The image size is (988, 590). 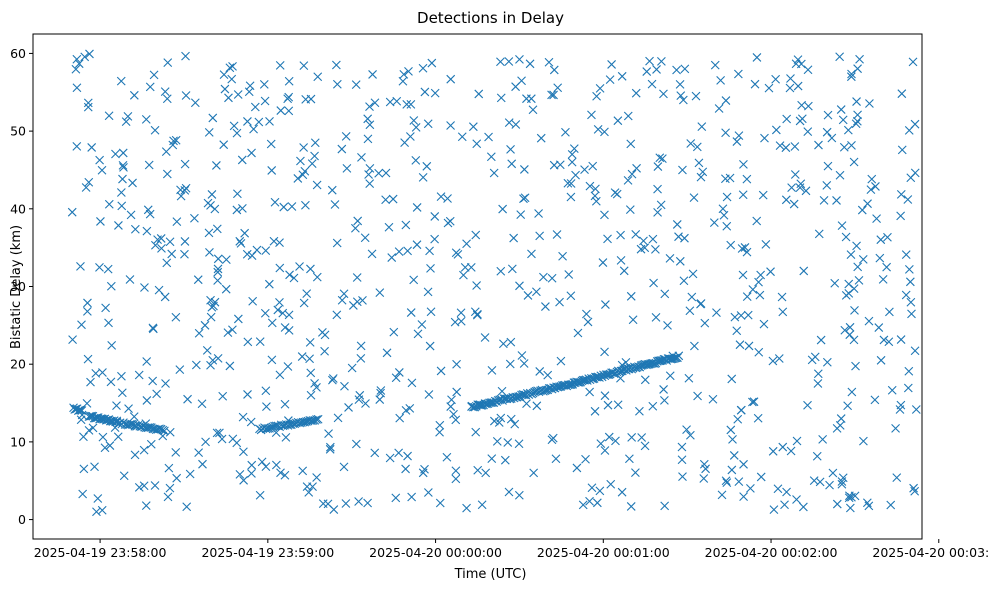 What do you see at coordinates (771, 552) in the screenshot?
I see `x-tick-label: 2025-04-20 00:02:00` at bounding box center [771, 552].